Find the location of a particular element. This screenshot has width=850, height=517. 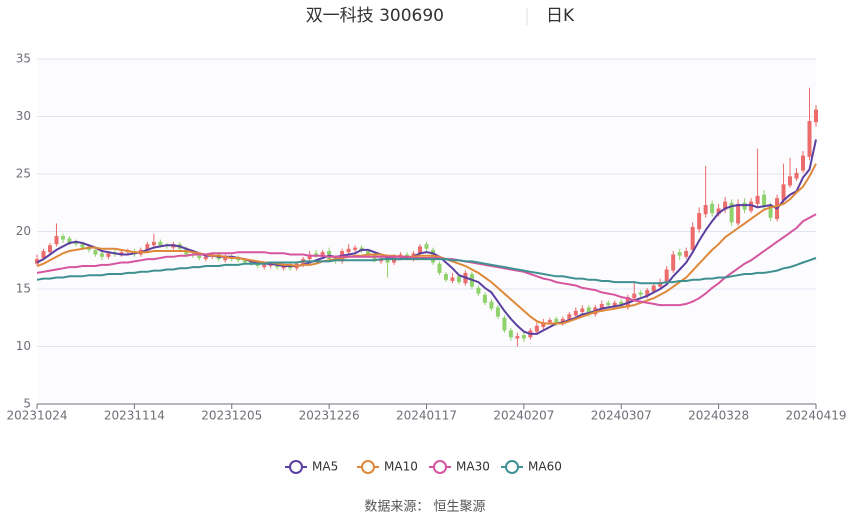

x-tick-label: 20231226 is located at coordinates (329, 416).